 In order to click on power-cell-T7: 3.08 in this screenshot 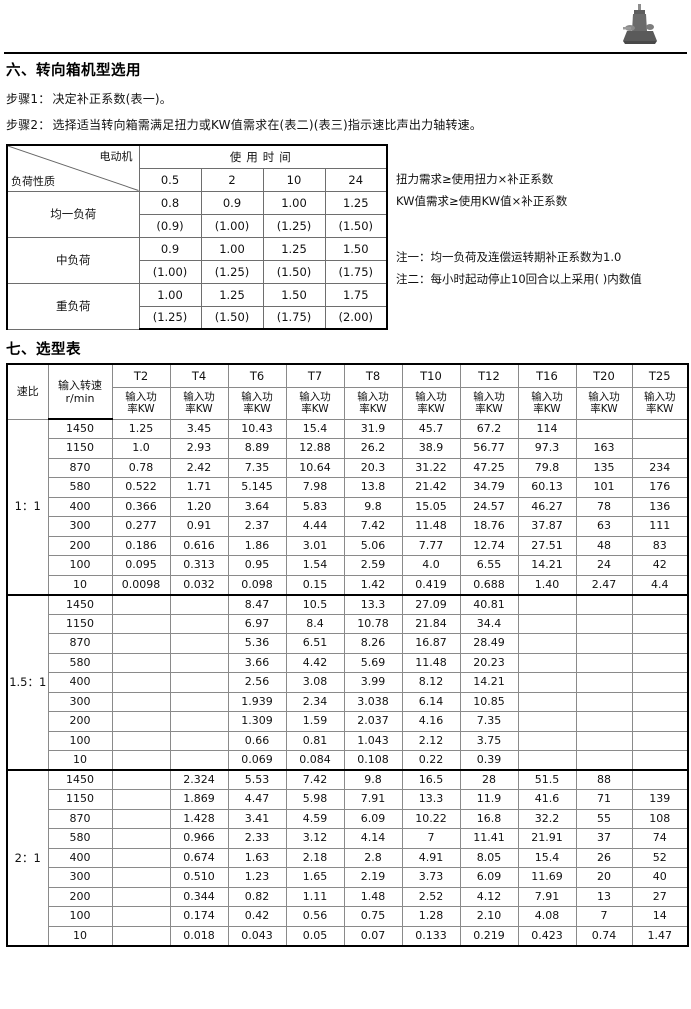, I will do `click(315, 682)`.